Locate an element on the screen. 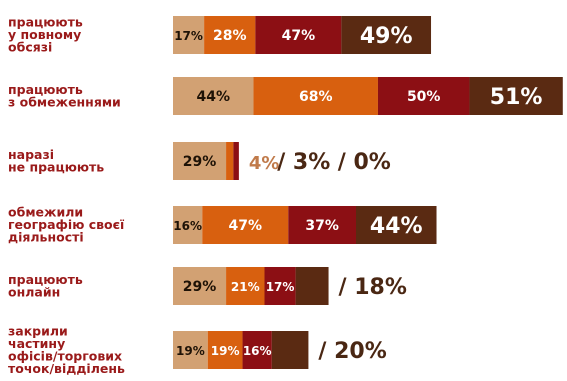 The height and width of the screenshot is (381, 567). outside-value-label: 4% is located at coordinates (264, 163).